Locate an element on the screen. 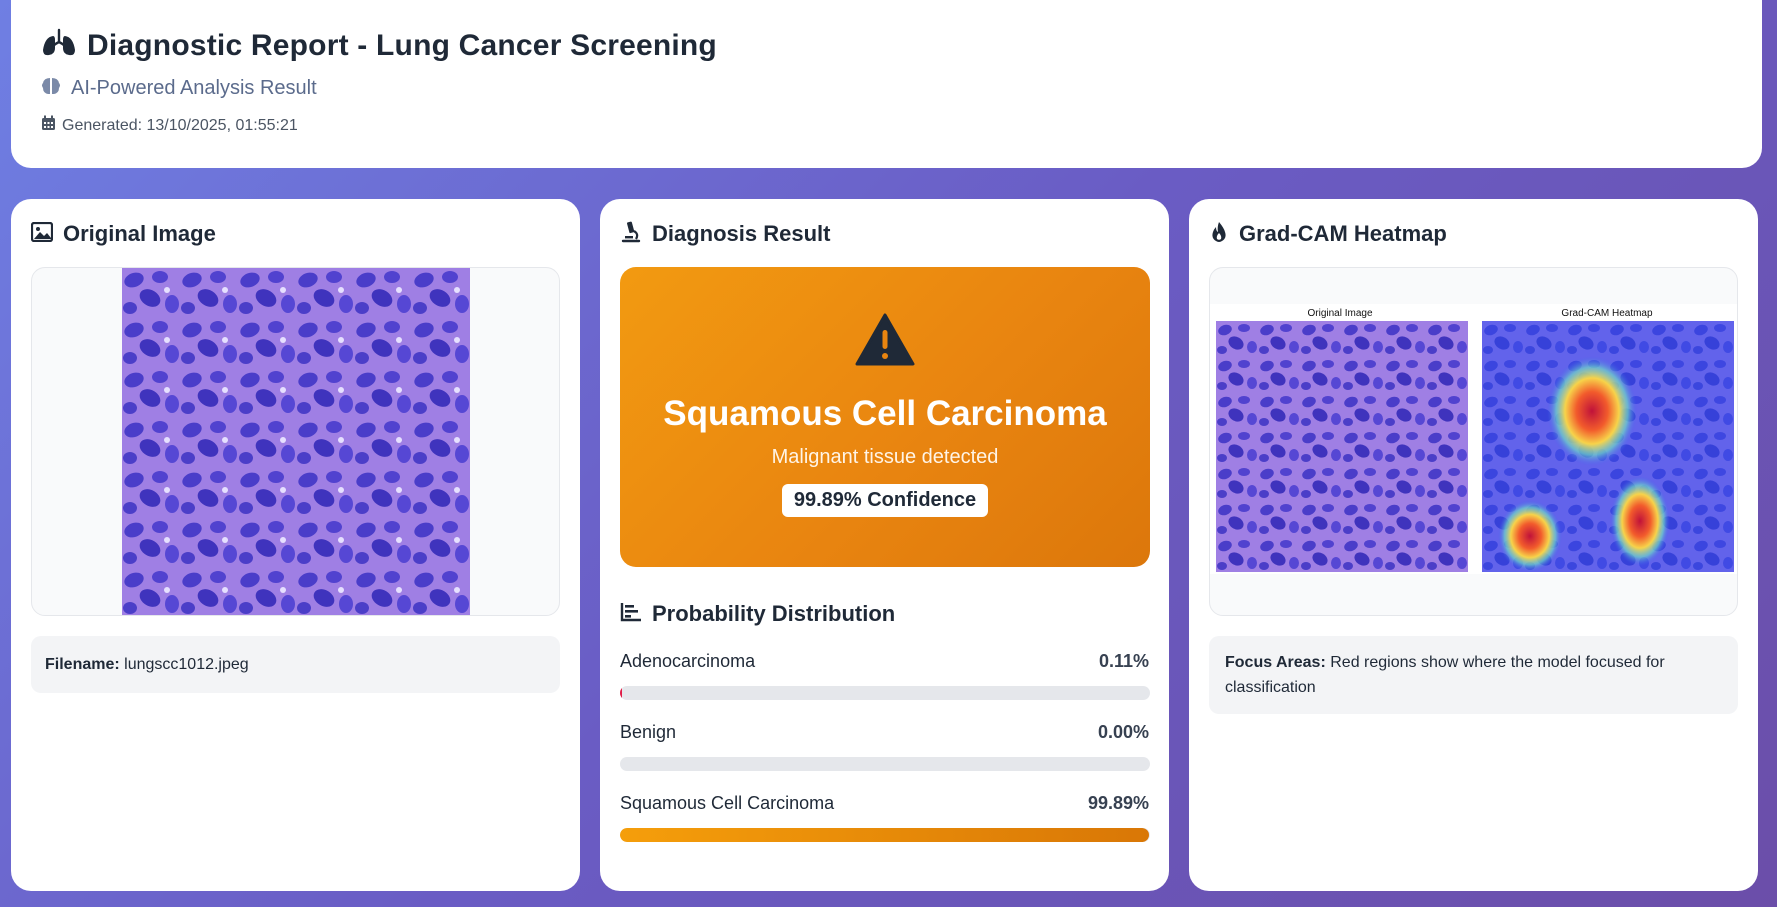  focus-label: Focus Areas: is located at coordinates (1275, 662).